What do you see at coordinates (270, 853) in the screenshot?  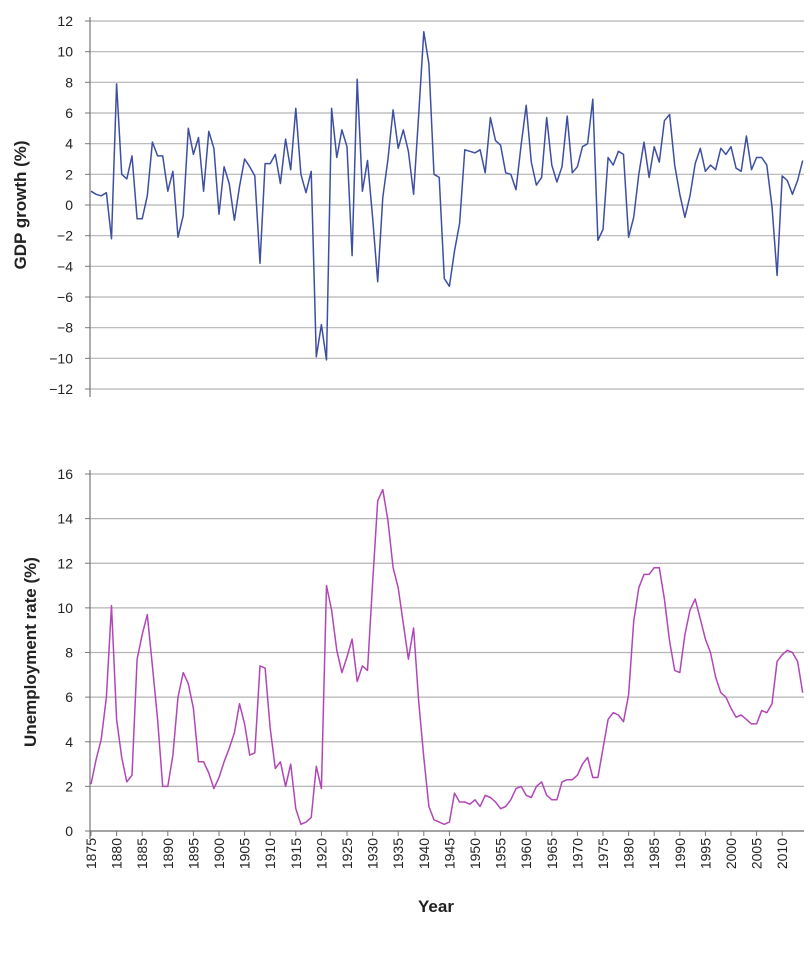 I see `x-tick-label: 1910` at bounding box center [270, 853].